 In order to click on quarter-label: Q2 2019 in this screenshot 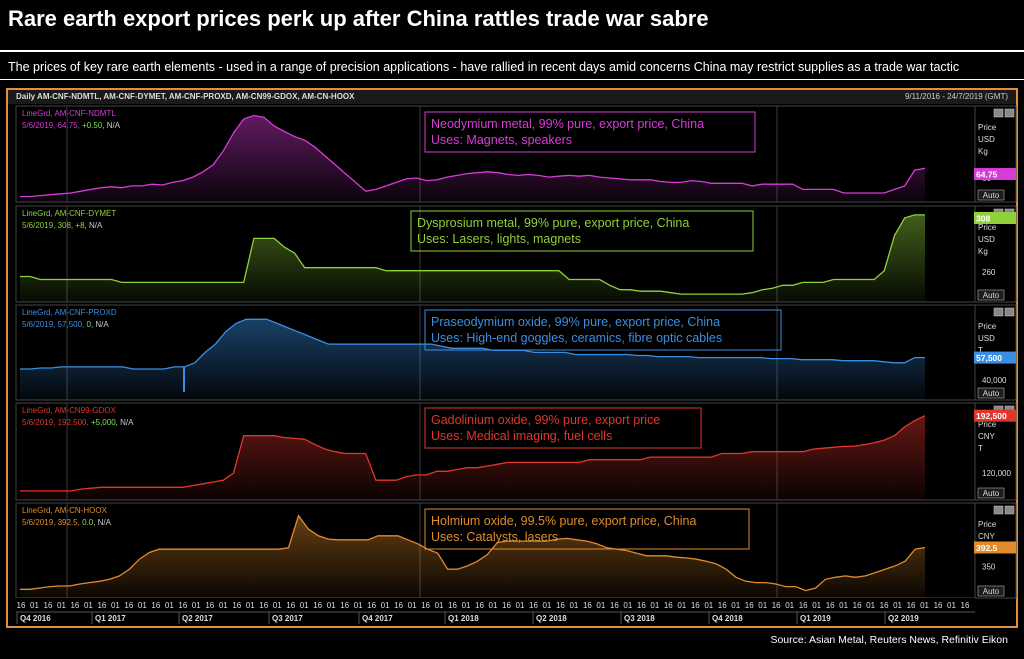, I will do `click(903, 618)`.